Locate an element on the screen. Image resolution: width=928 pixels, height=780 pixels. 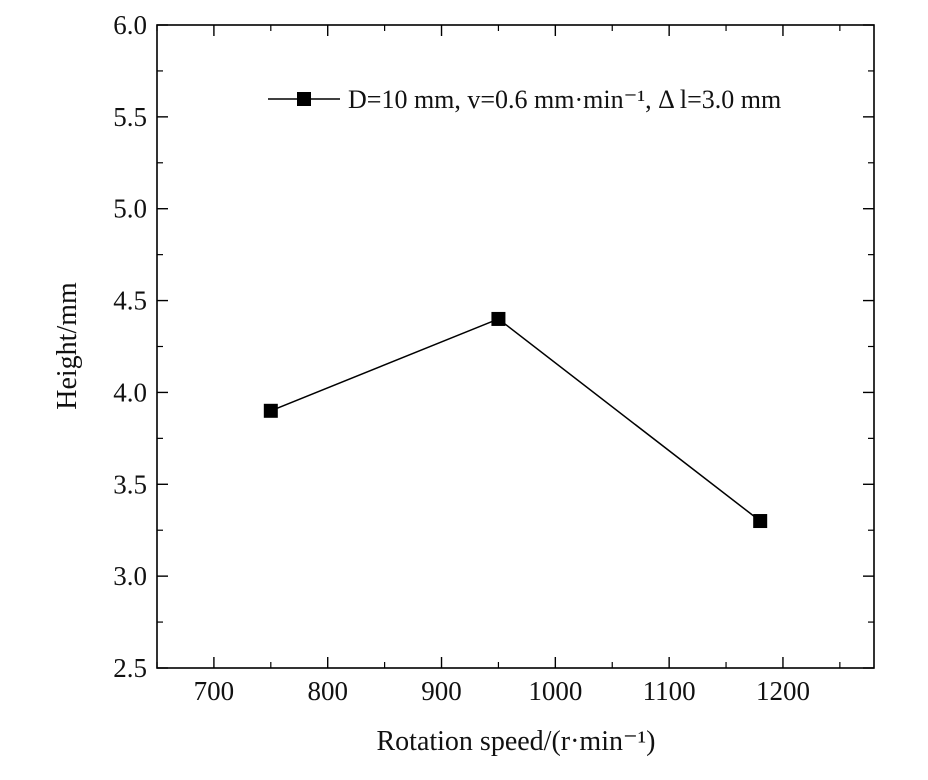
y-tick-label: 6.0 is located at coordinates (130, 25).